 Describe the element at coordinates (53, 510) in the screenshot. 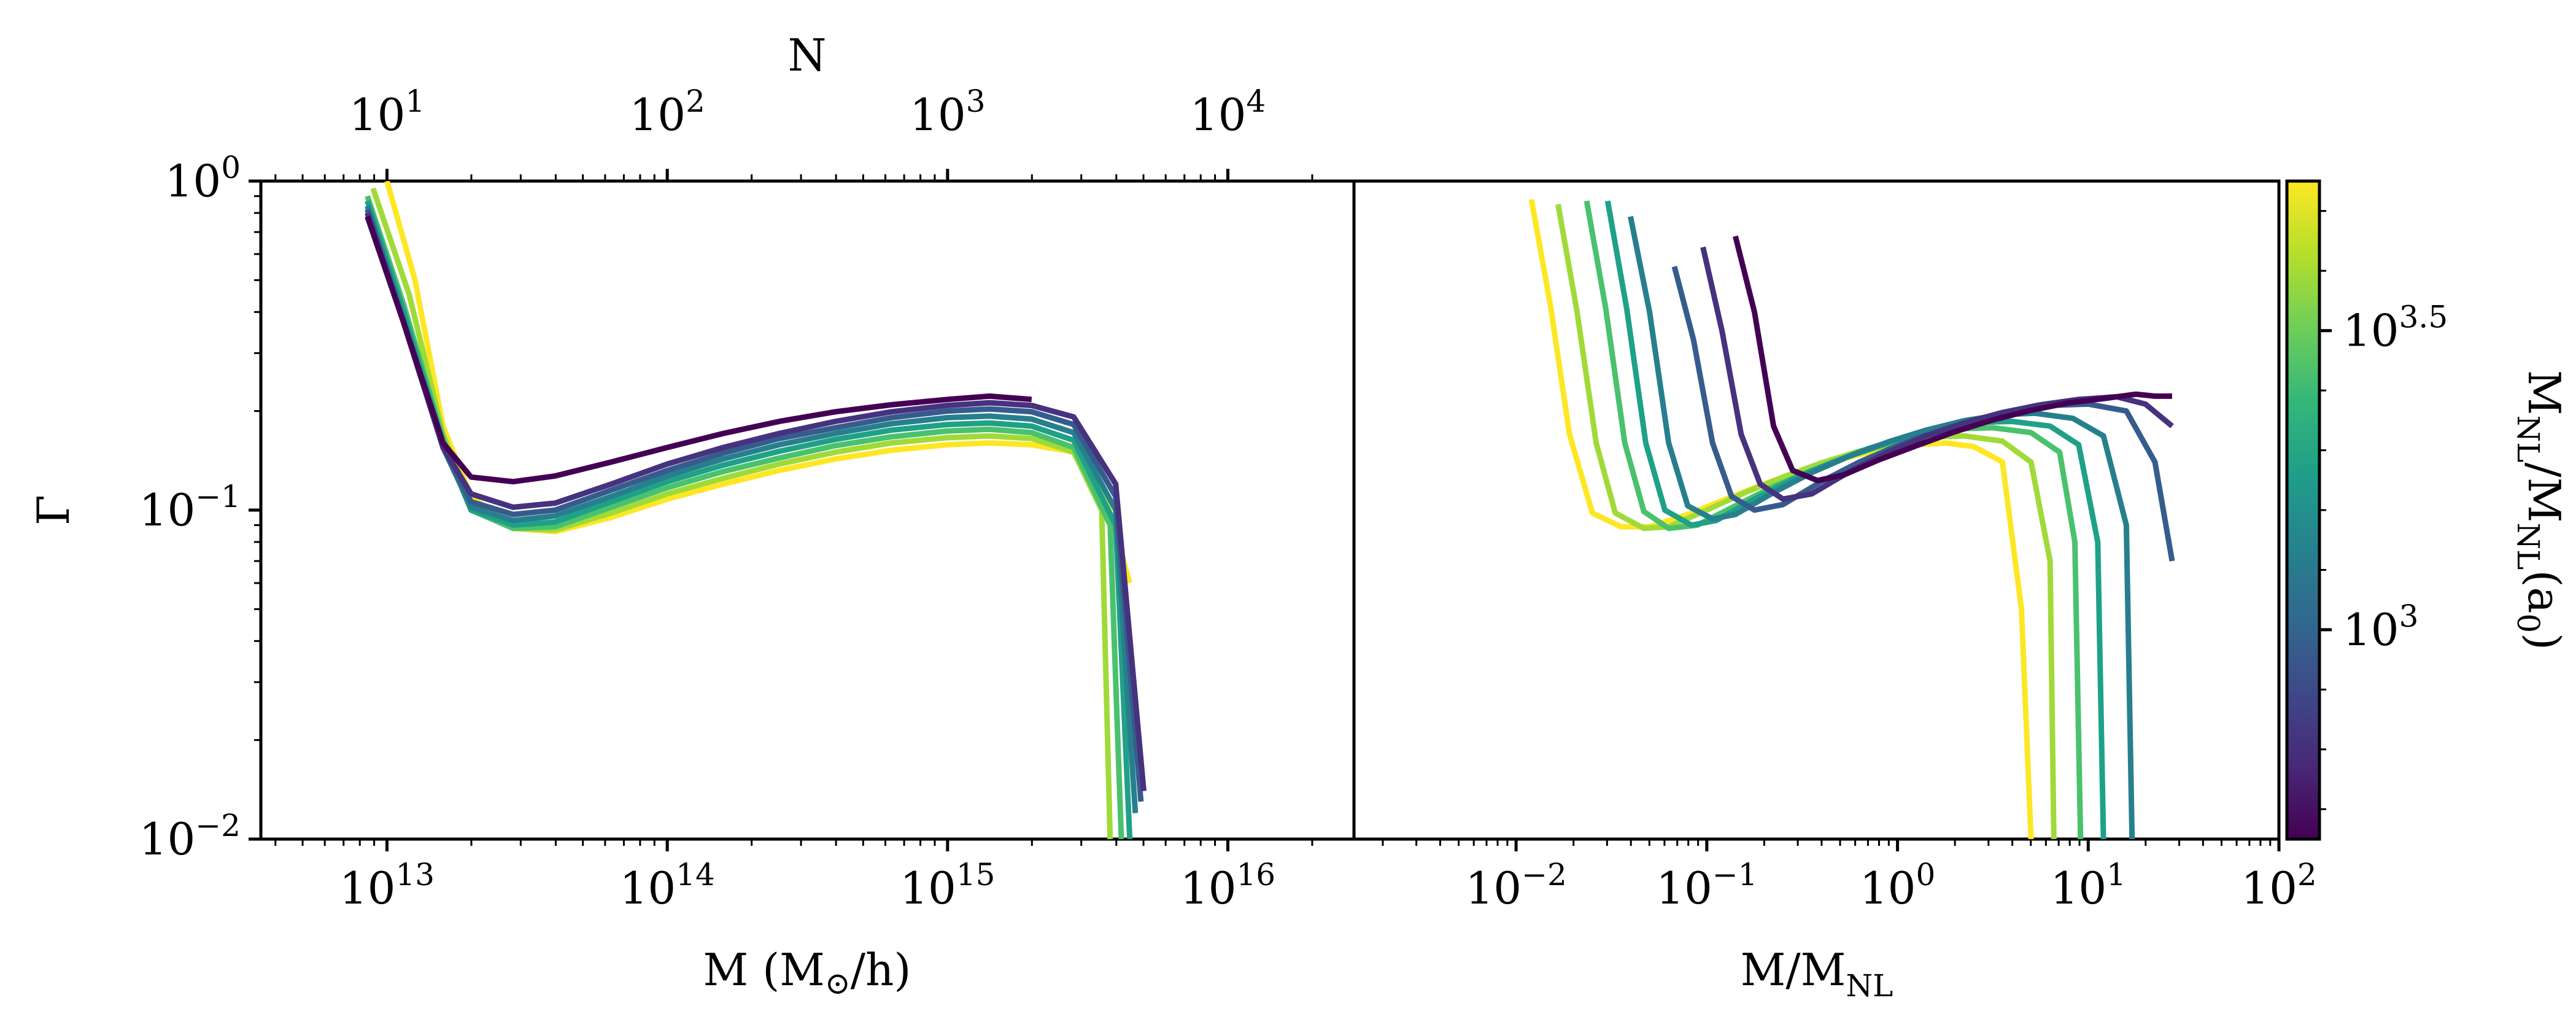

I see `left-y-axis-title: Γ` at that location.